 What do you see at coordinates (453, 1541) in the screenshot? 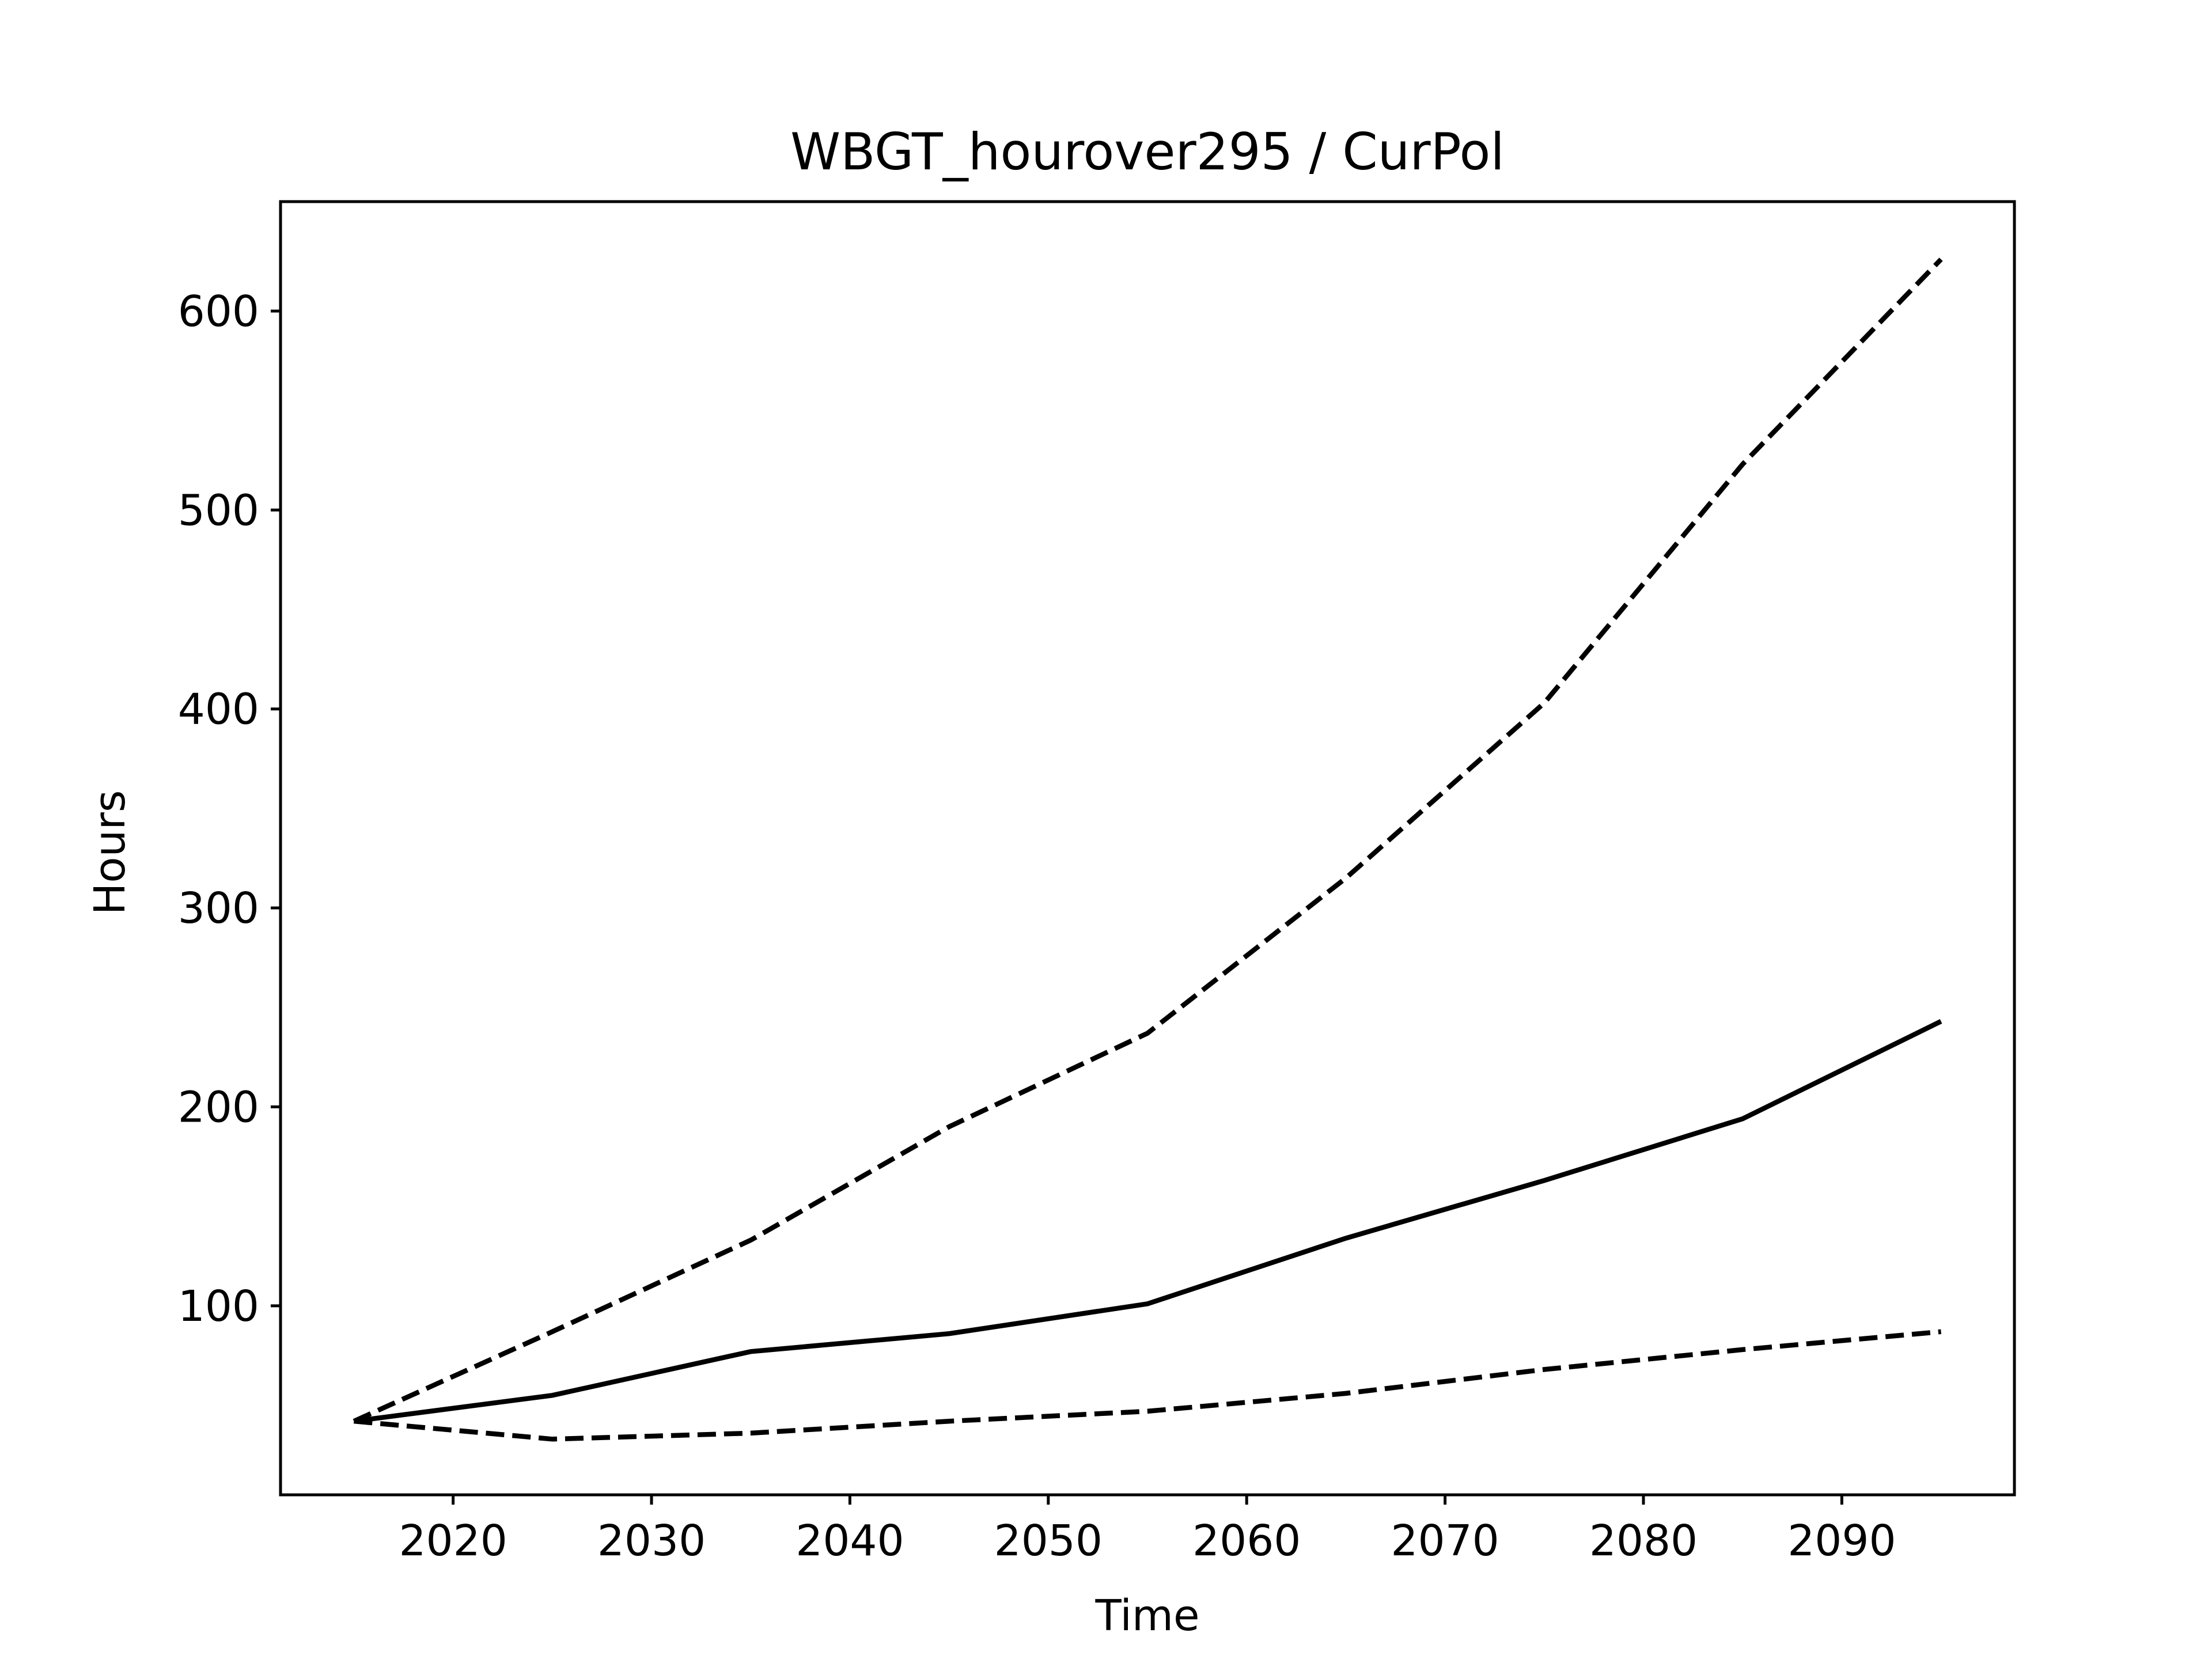
I see `x-tick-label: 2020` at bounding box center [453, 1541].